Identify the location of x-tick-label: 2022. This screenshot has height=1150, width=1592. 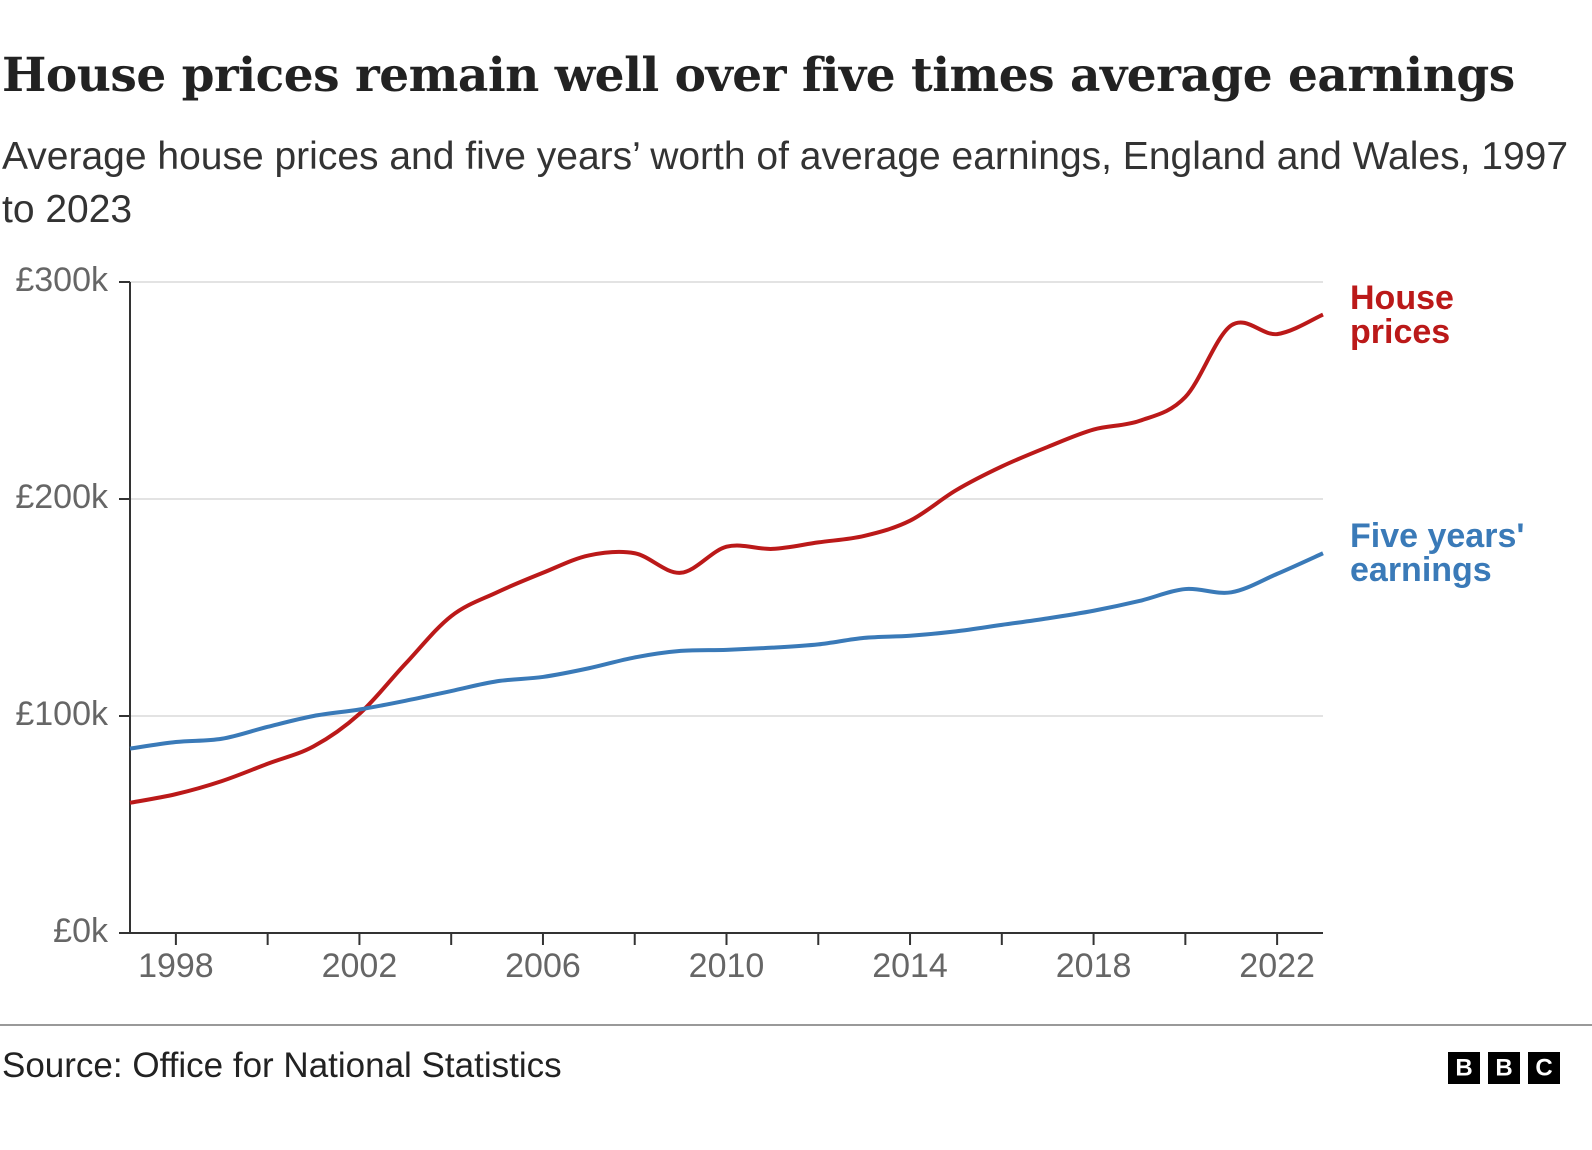
(1277, 966).